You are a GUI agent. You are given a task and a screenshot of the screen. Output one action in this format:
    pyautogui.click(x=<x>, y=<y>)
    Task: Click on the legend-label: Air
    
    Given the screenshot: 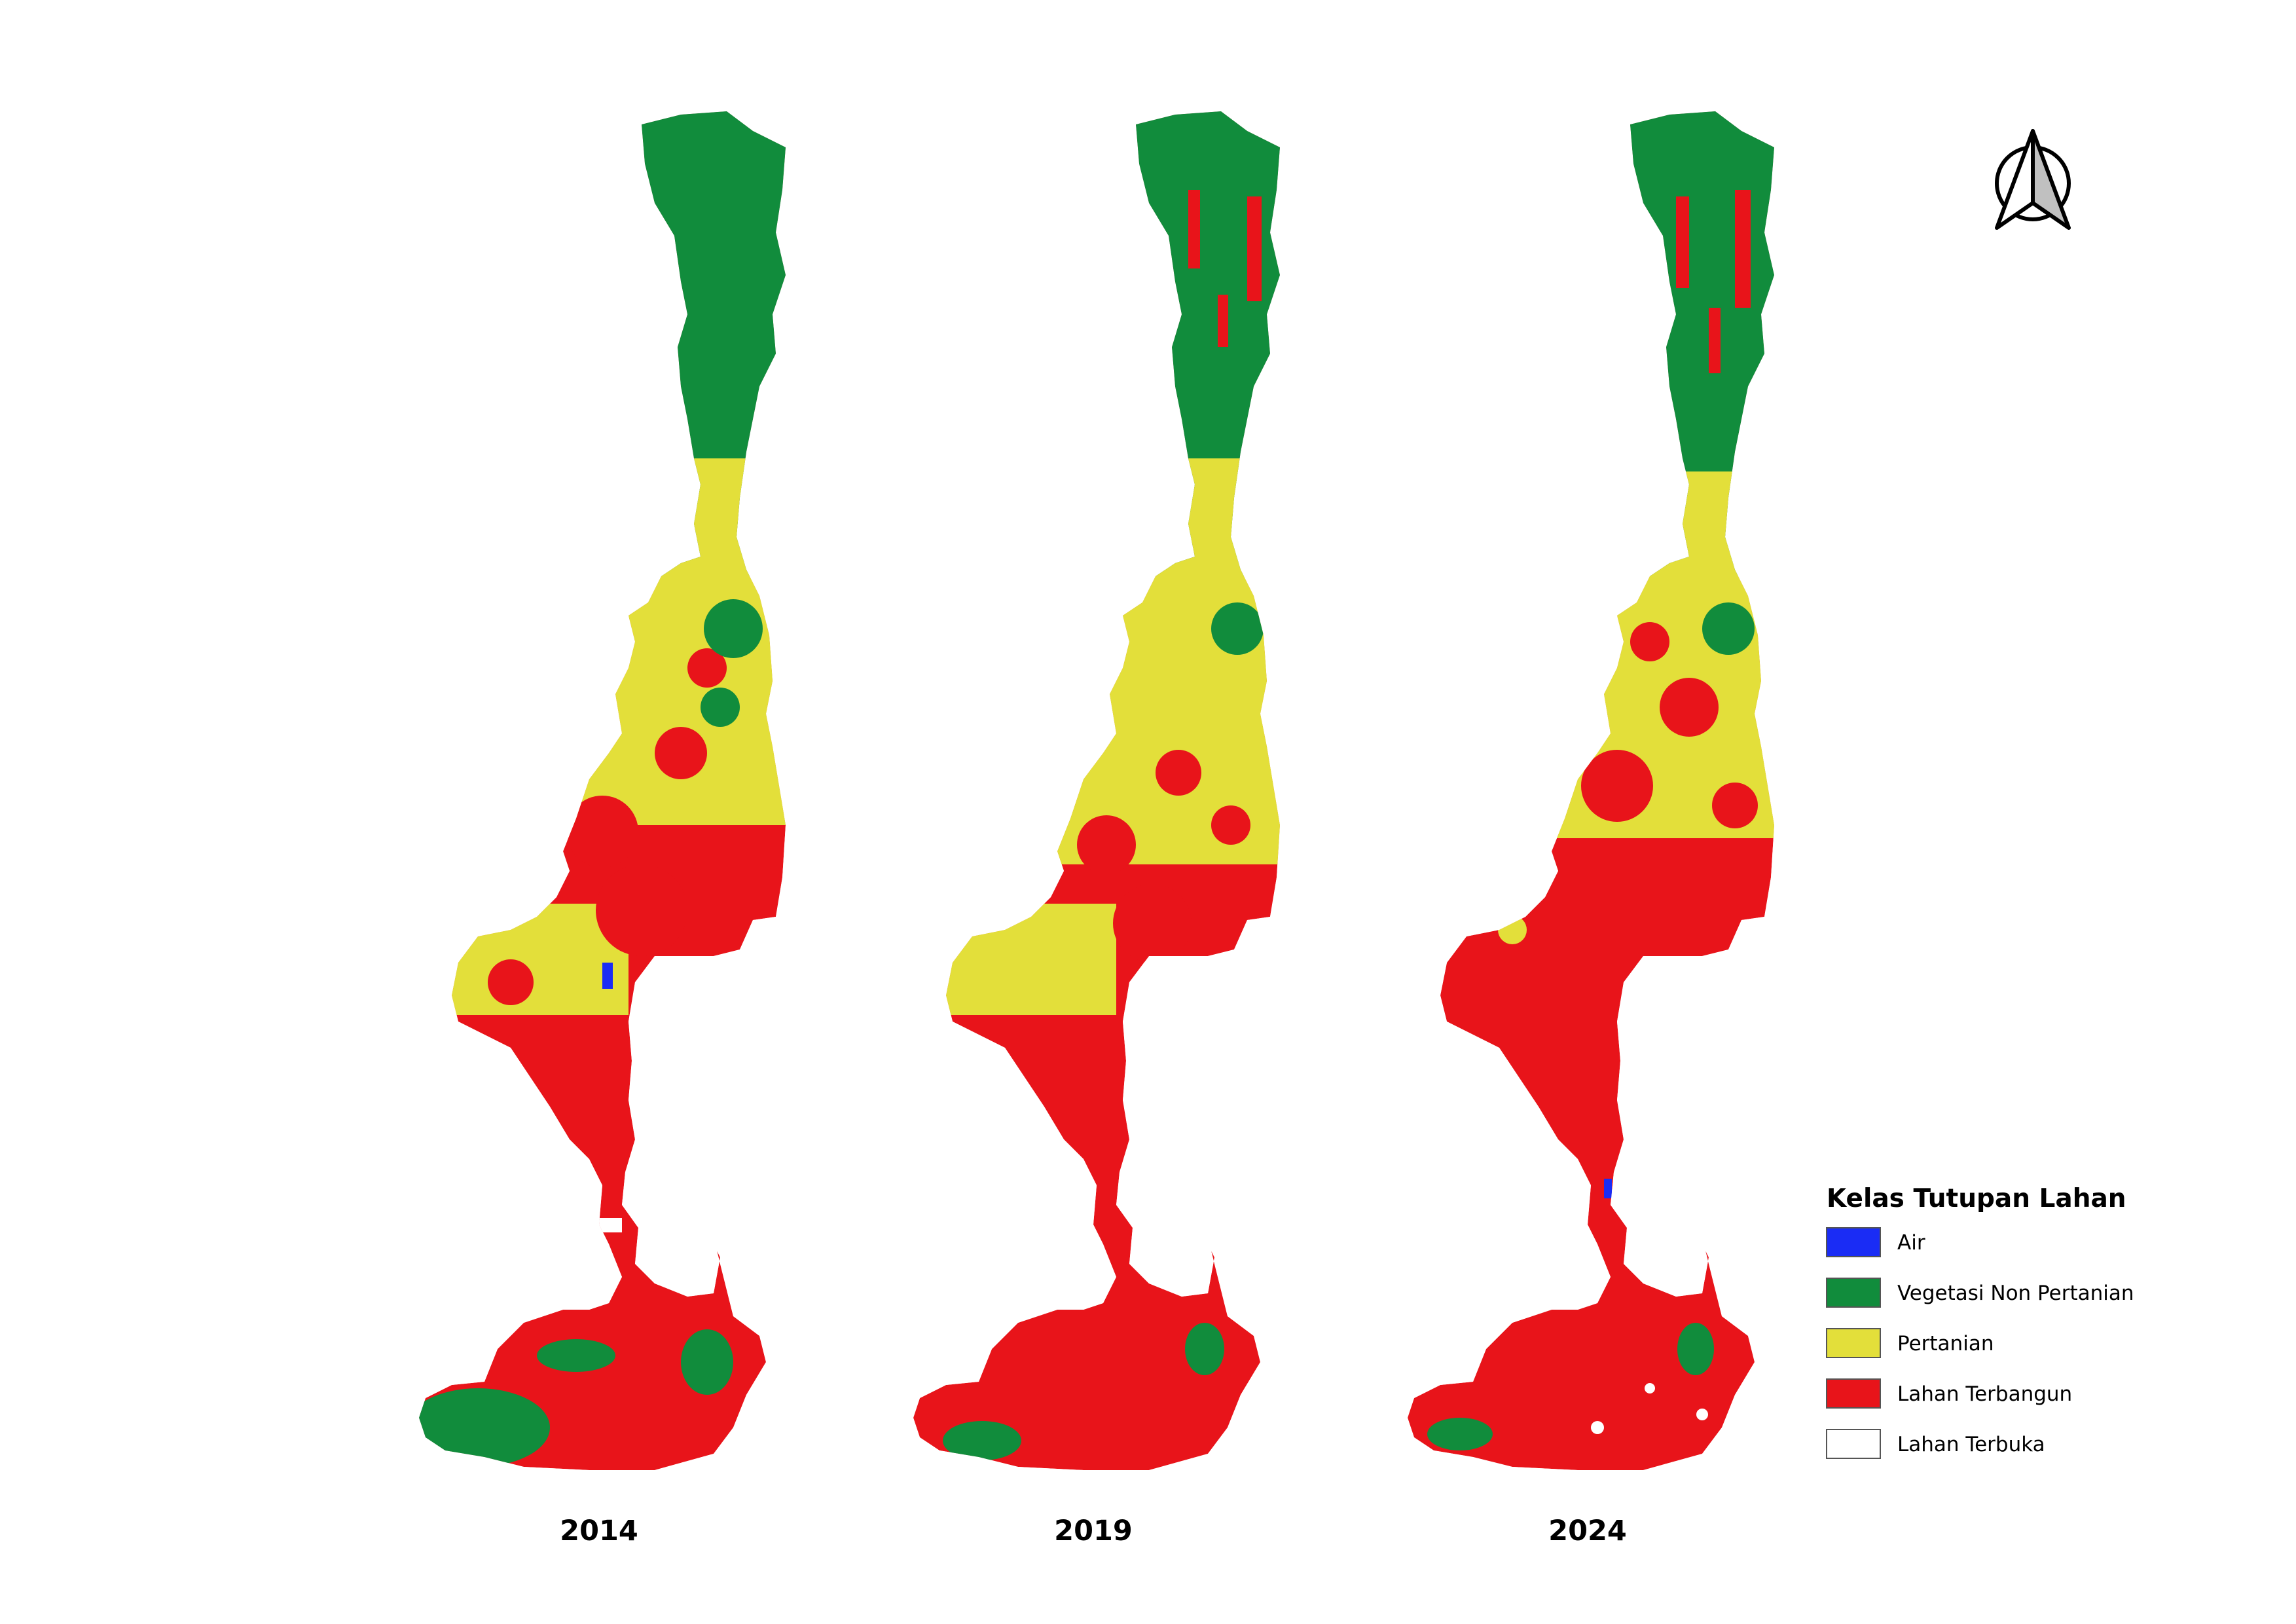 What is the action you would take?
    pyautogui.click(x=1911, y=1243)
    